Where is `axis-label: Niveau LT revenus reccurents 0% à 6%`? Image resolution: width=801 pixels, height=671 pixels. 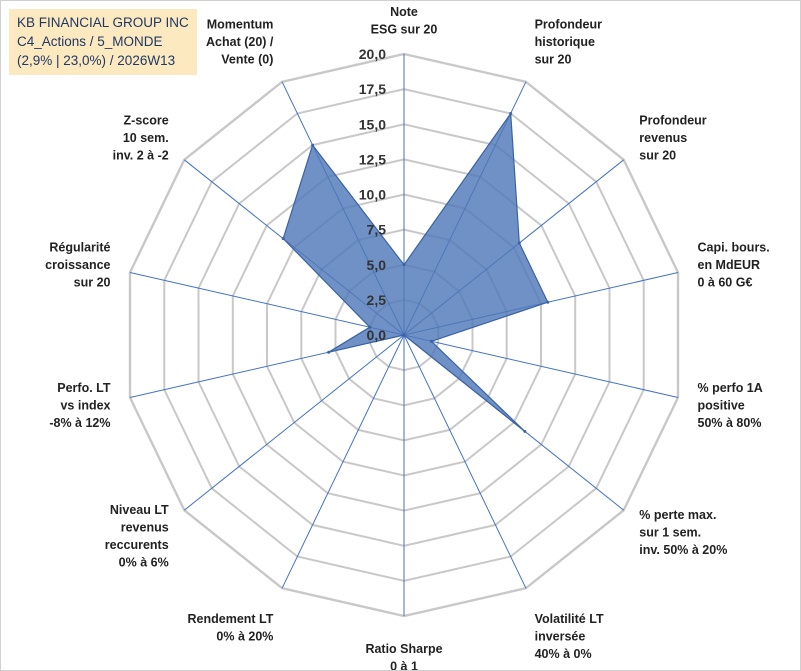 axis-label: Niveau LT revenus reccurents 0% à 6% is located at coordinates (137, 536).